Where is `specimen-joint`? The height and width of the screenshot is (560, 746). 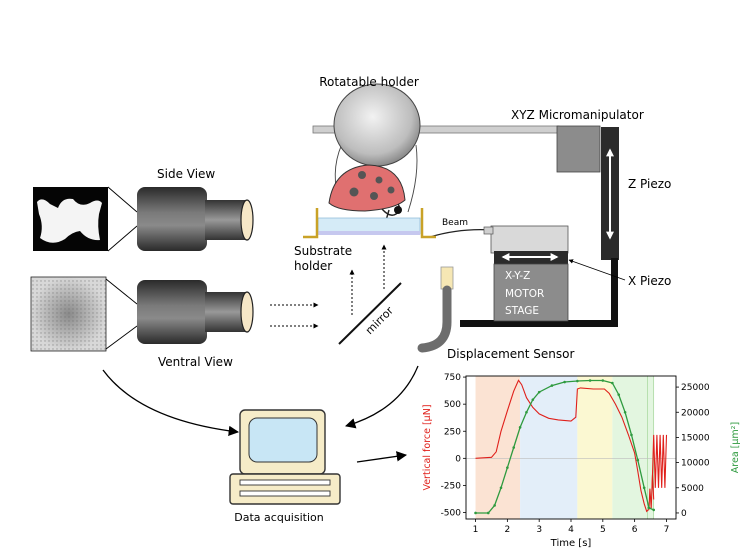
specimen-joint is located at coordinates (398, 210).